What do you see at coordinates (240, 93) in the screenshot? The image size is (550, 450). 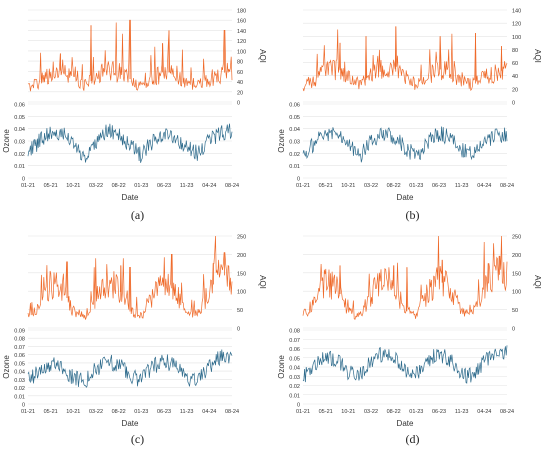 I see `aqi-tick-label: 20` at bounding box center [240, 93].